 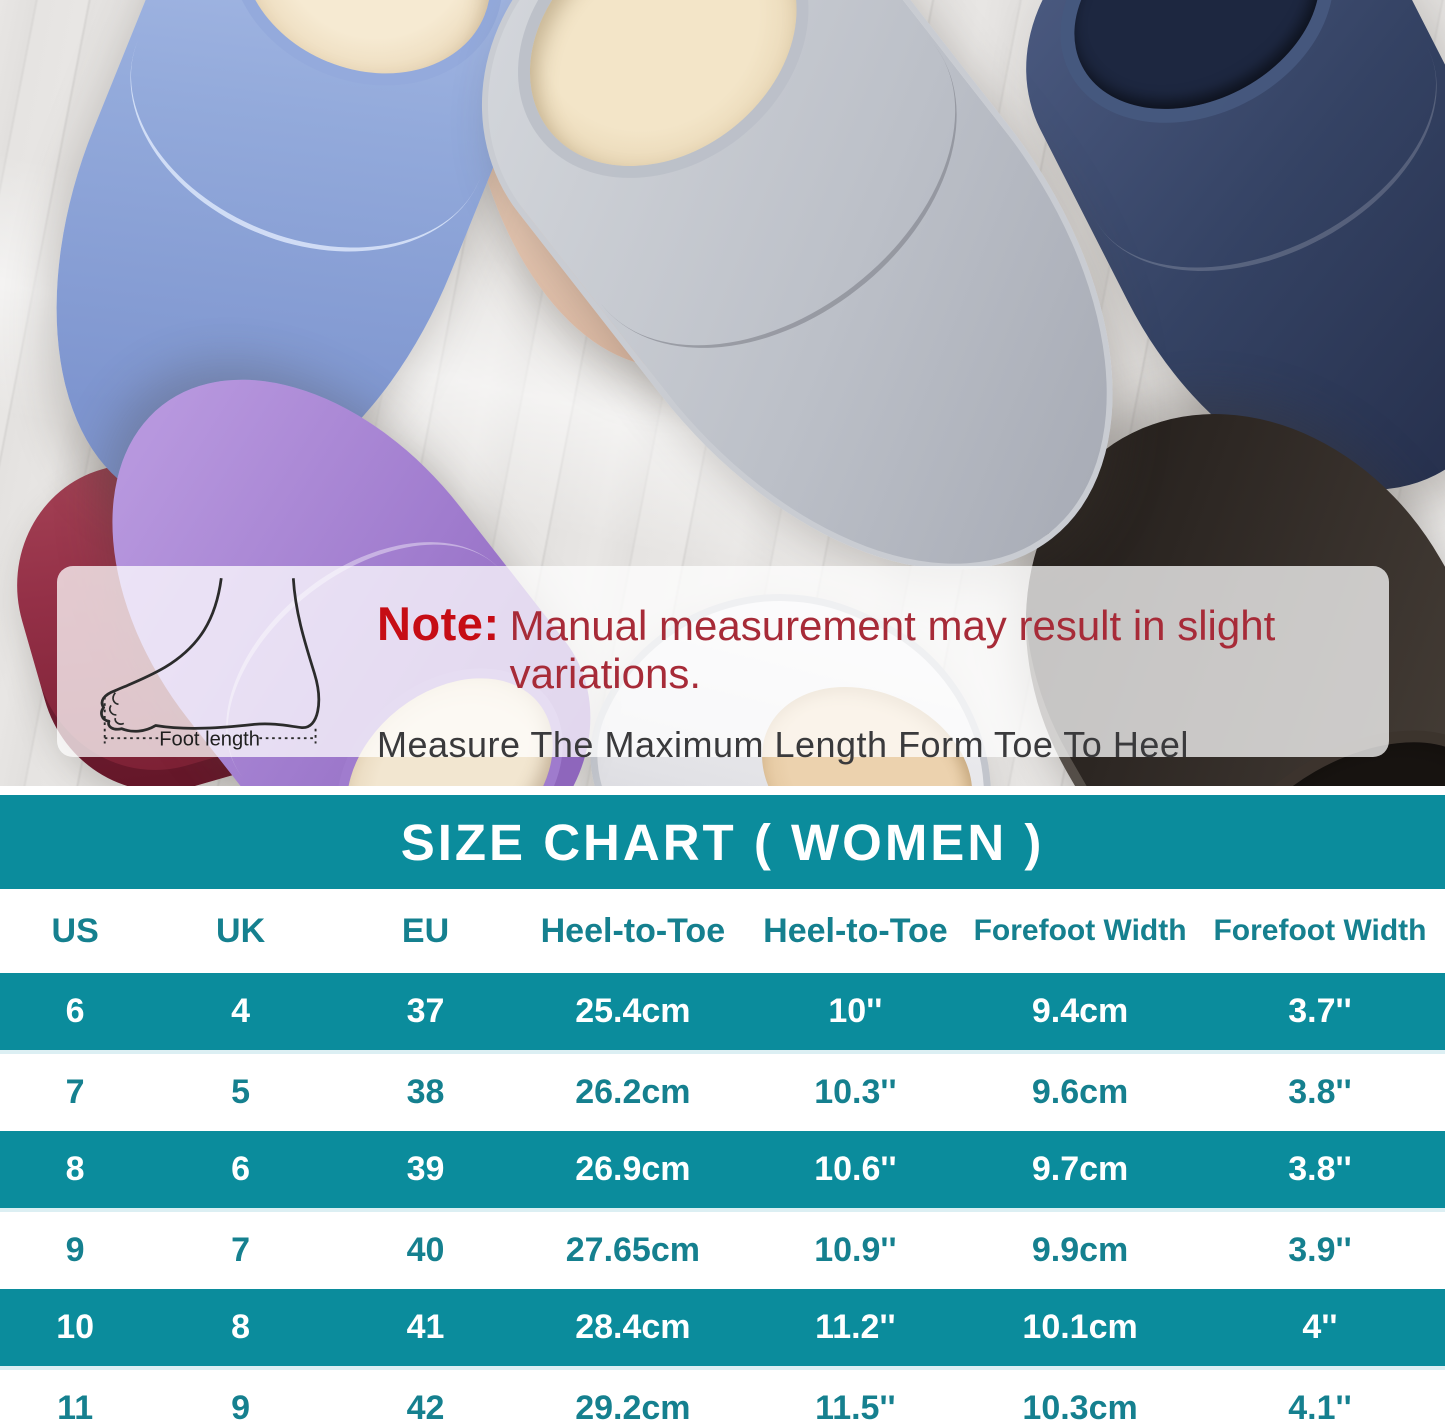 I want to click on cell: 27.65cm, so click(x=632, y=1250).